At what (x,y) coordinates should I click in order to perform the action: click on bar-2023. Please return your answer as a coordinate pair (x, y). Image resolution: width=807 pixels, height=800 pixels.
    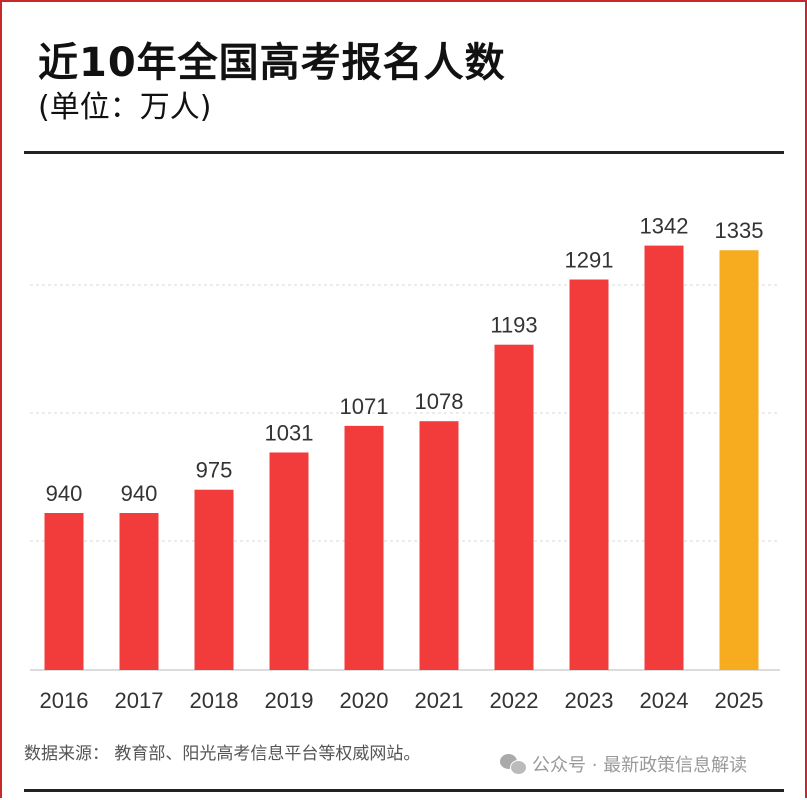
    Looking at the image, I should click on (589, 474).